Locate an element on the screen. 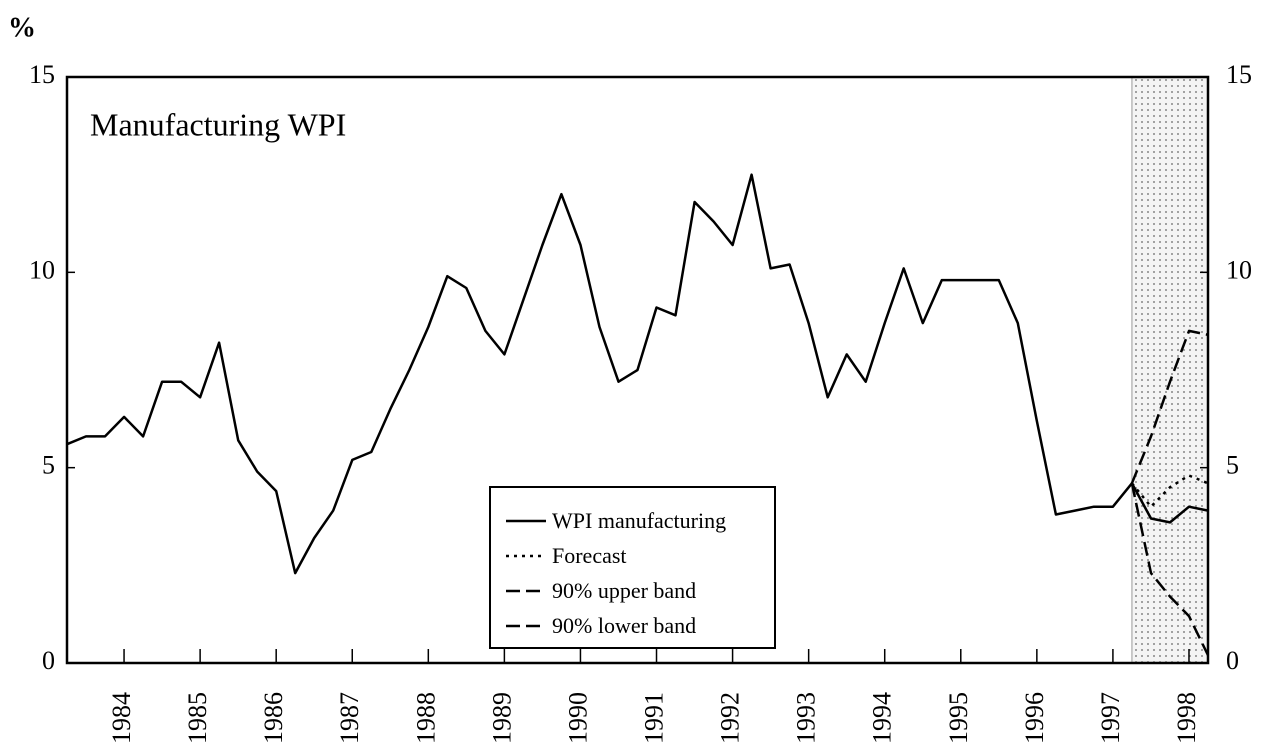  x-tick-label: 1995 is located at coordinates (958, 718).